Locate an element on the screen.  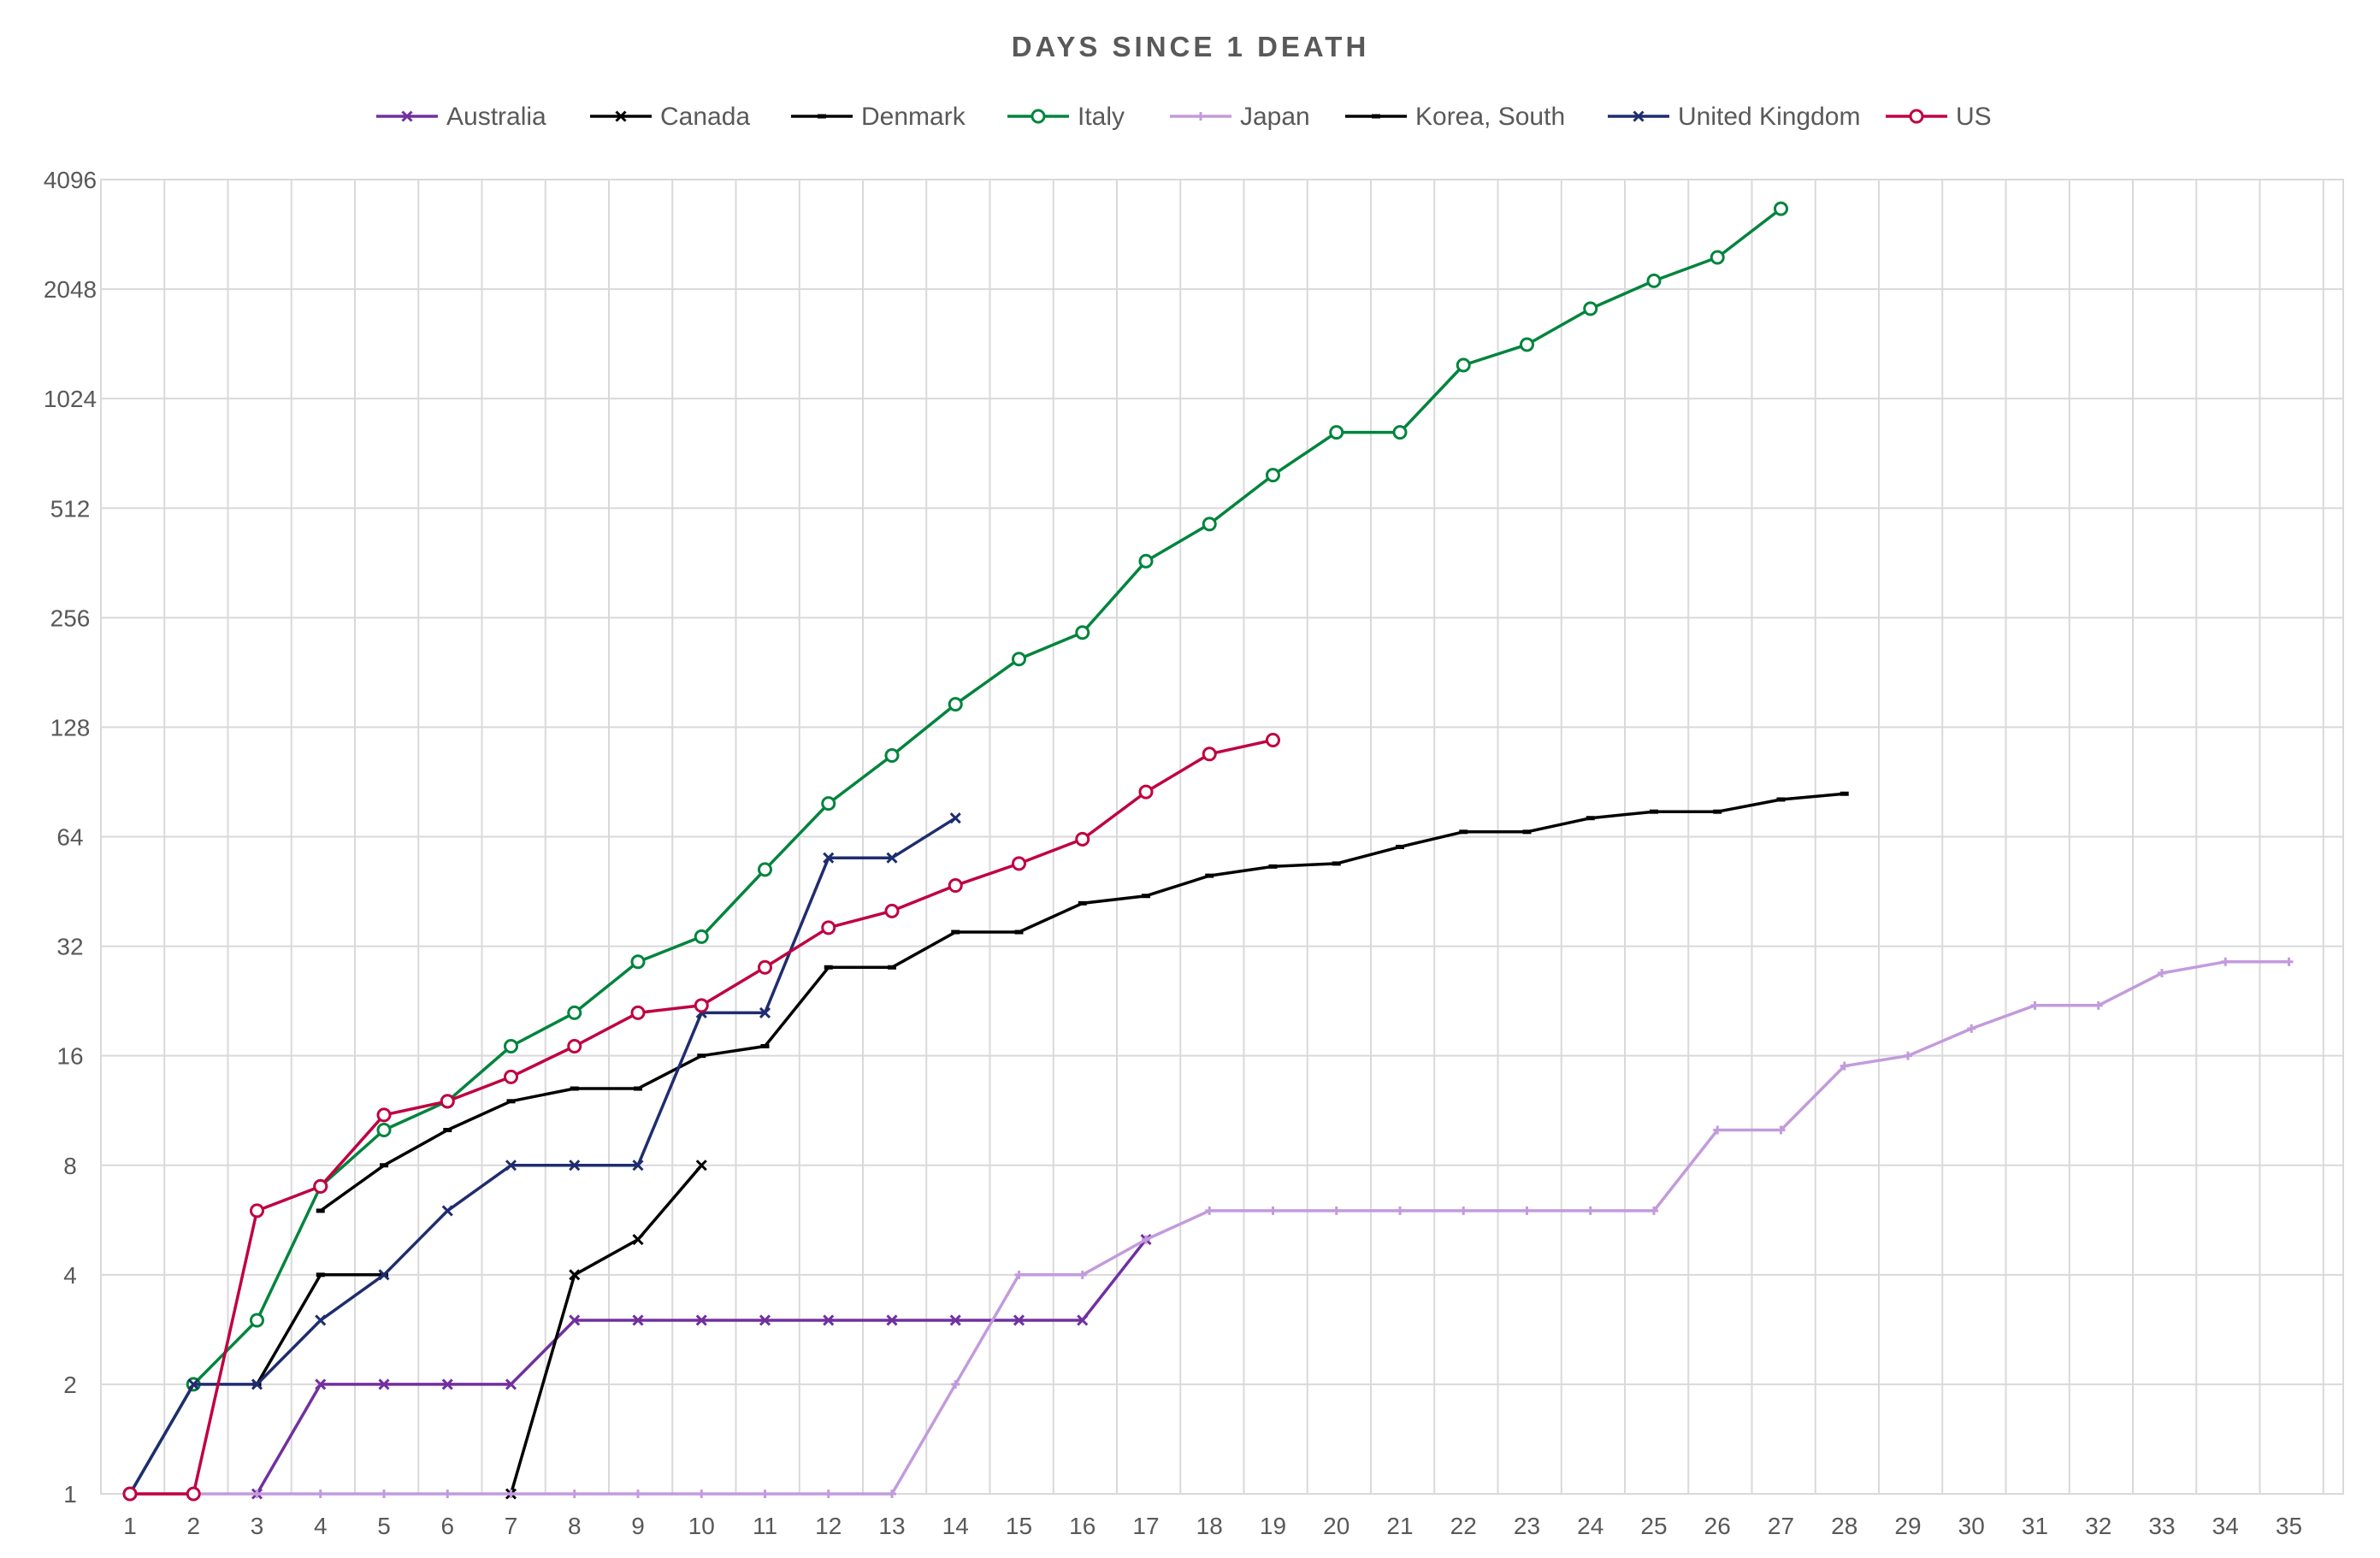
x-tick-label: 2 is located at coordinates (193, 1526).